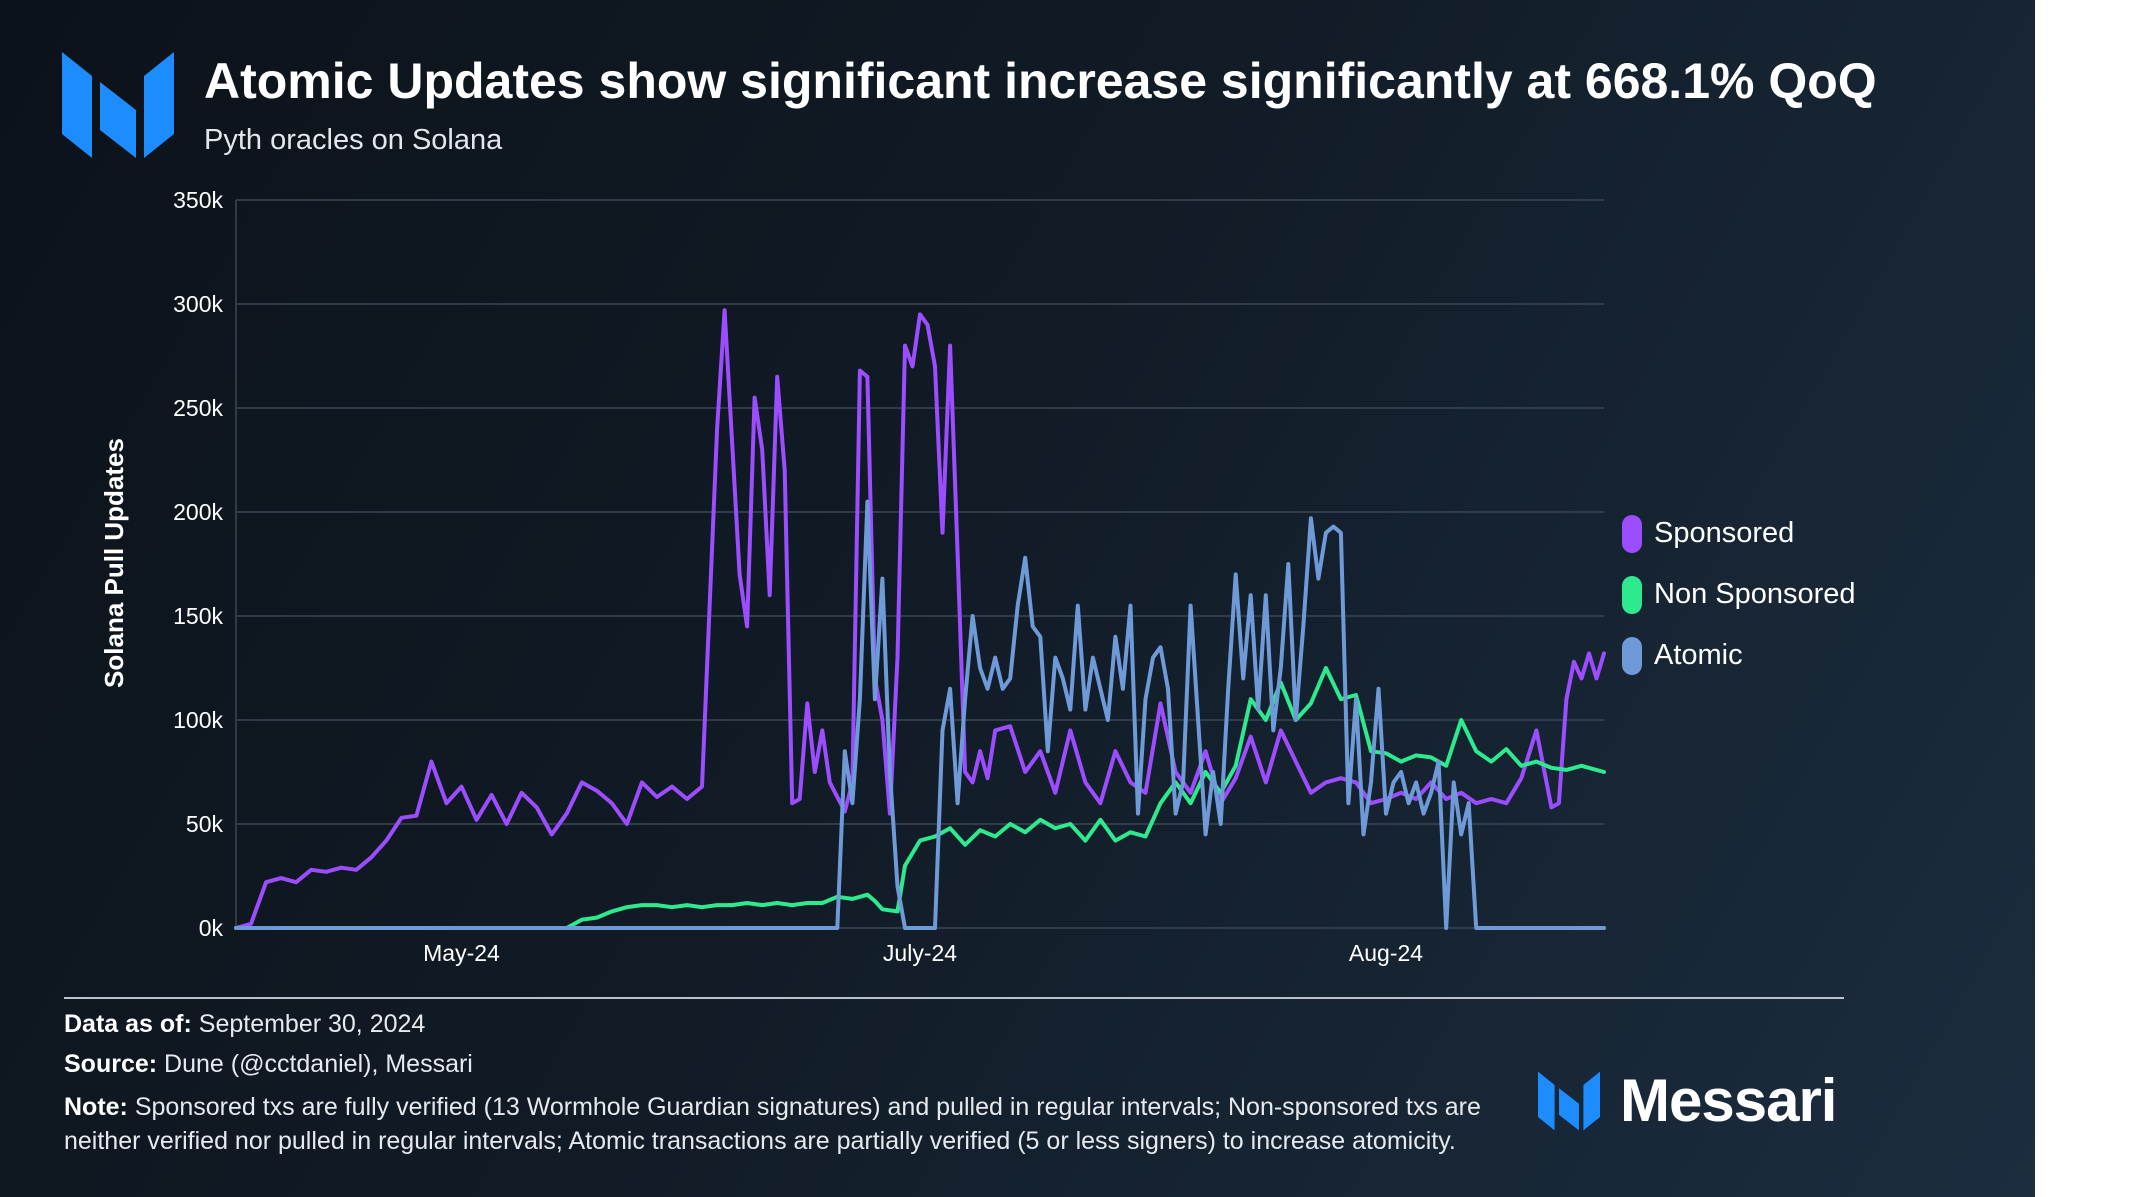  Describe the element at coordinates (920, 798) in the screenshot. I see `series-line-non-sponsored` at that location.